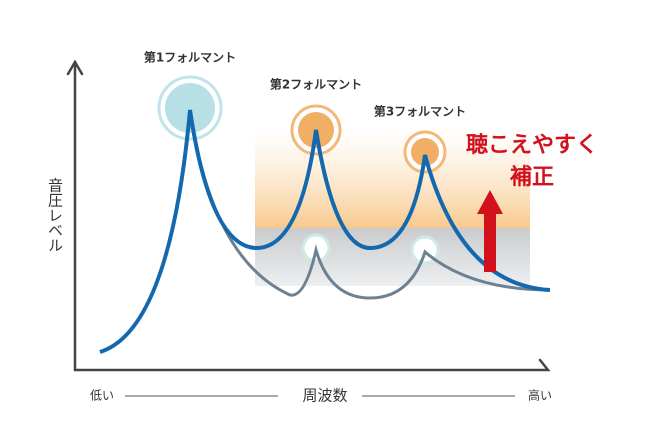 The width and height of the screenshot is (650, 443). Describe the element at coordinates (55, 215) in the screenshot. I see `y-axis-label: 音圧レベル` at that location.